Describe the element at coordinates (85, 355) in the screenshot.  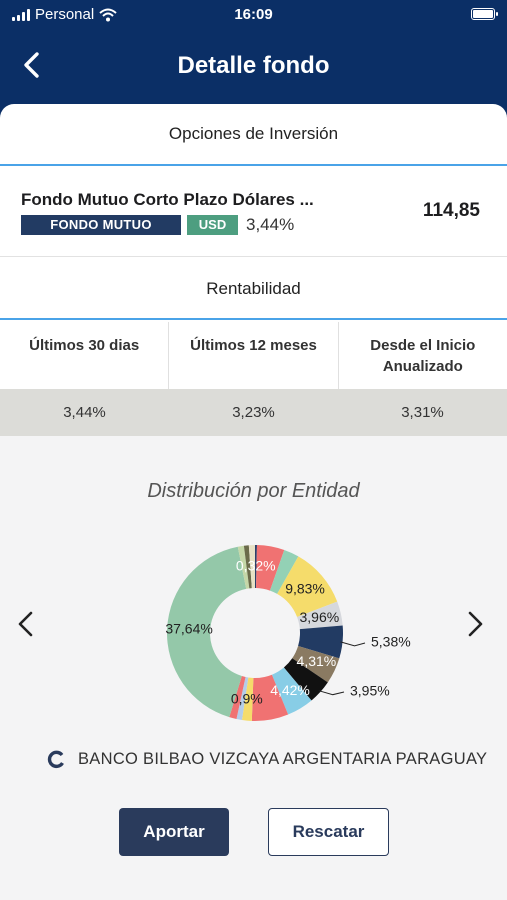
I see `column-header: Últimos 30 dias` at that location.